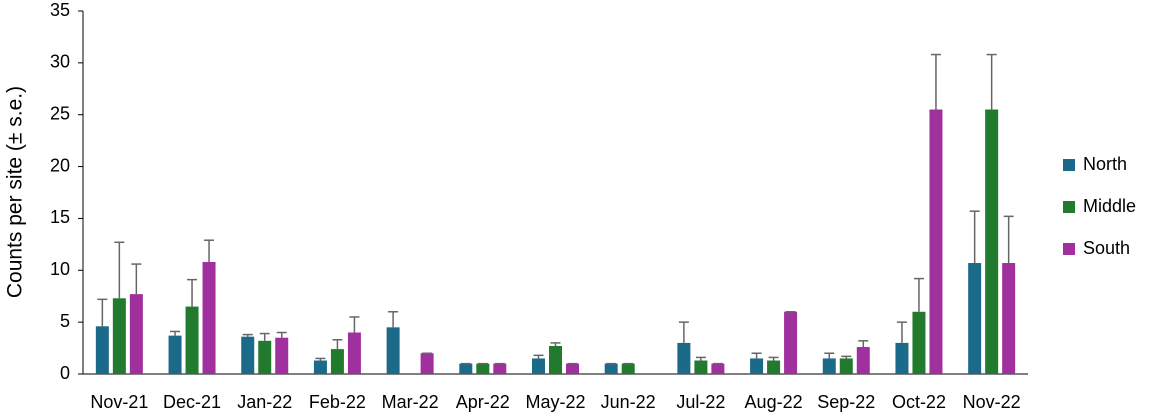  Describe the element at coordinates (65, 373) in the screenshot. I see `y-tick-label: 0` at that location.